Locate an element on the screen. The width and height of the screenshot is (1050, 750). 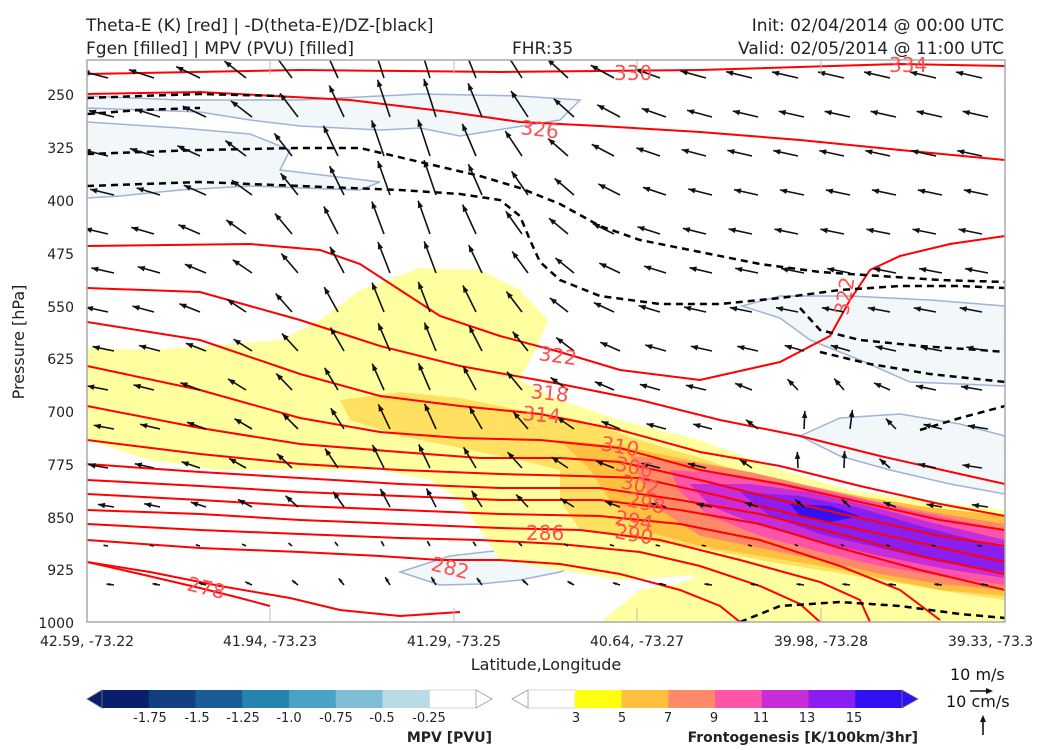
x-axis-label: Latitude,Longitude is located at coordinates (546, 664).